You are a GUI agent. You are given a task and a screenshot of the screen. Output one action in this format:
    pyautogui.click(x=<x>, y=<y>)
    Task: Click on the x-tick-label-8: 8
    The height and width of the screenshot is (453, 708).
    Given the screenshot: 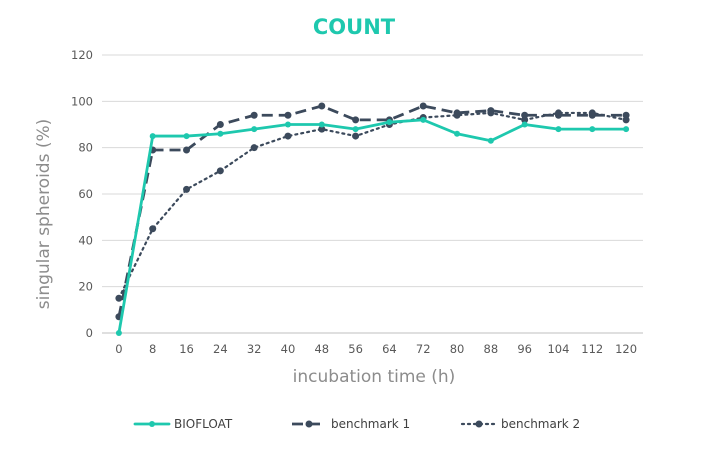 What is the action you would take?
    pyautogui.click(x=152, y=349)
    